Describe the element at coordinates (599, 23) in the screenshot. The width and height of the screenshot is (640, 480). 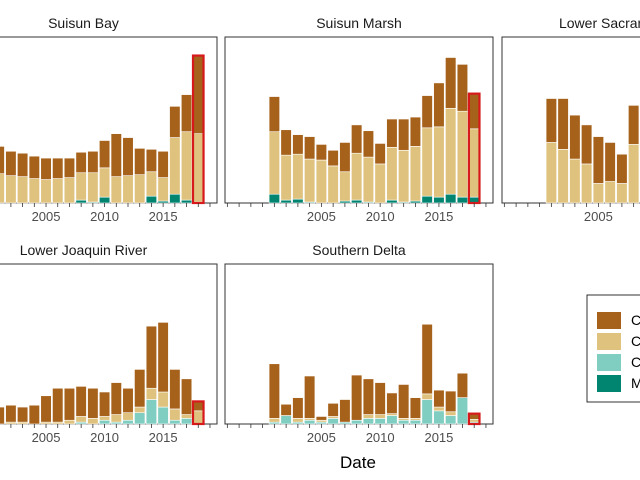
I see `facet-title: Lower Sacramento River` at that location.